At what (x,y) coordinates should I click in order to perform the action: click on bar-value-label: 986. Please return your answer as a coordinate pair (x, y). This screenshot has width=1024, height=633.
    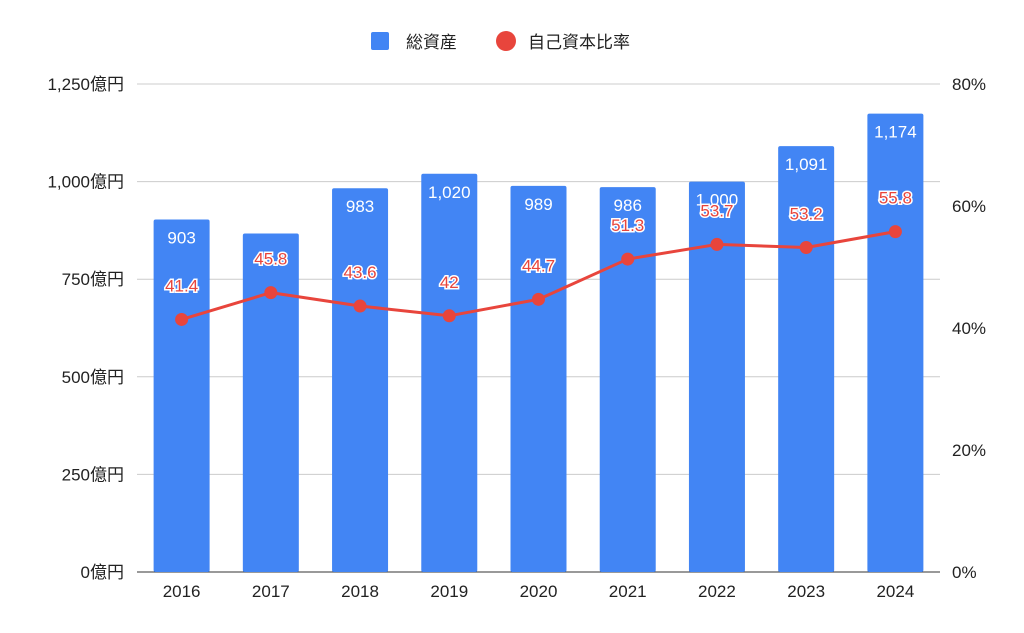
    Looking at the image, I should click on (628, 205).